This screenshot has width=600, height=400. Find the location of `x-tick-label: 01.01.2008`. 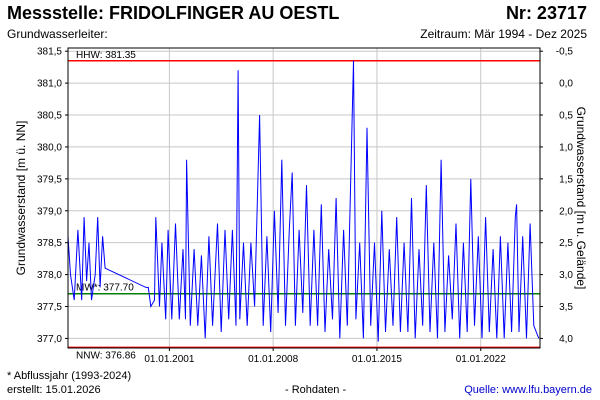

x-tick-label: 01.01.2008 is located at coordinates (273, 359).